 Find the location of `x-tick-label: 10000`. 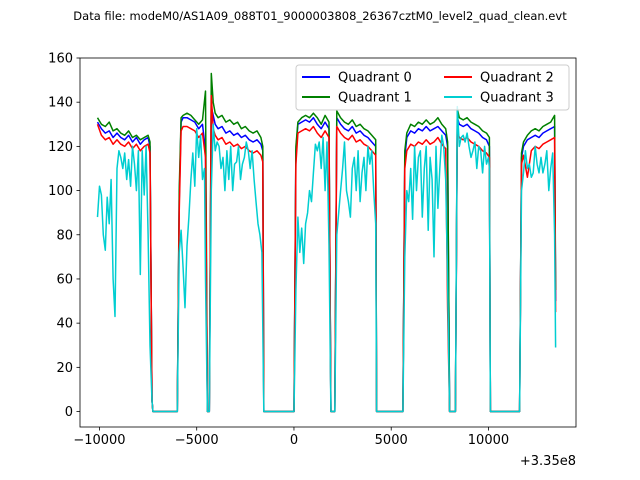

x-tick-label: 10000 is located at coordinates (488, 440).